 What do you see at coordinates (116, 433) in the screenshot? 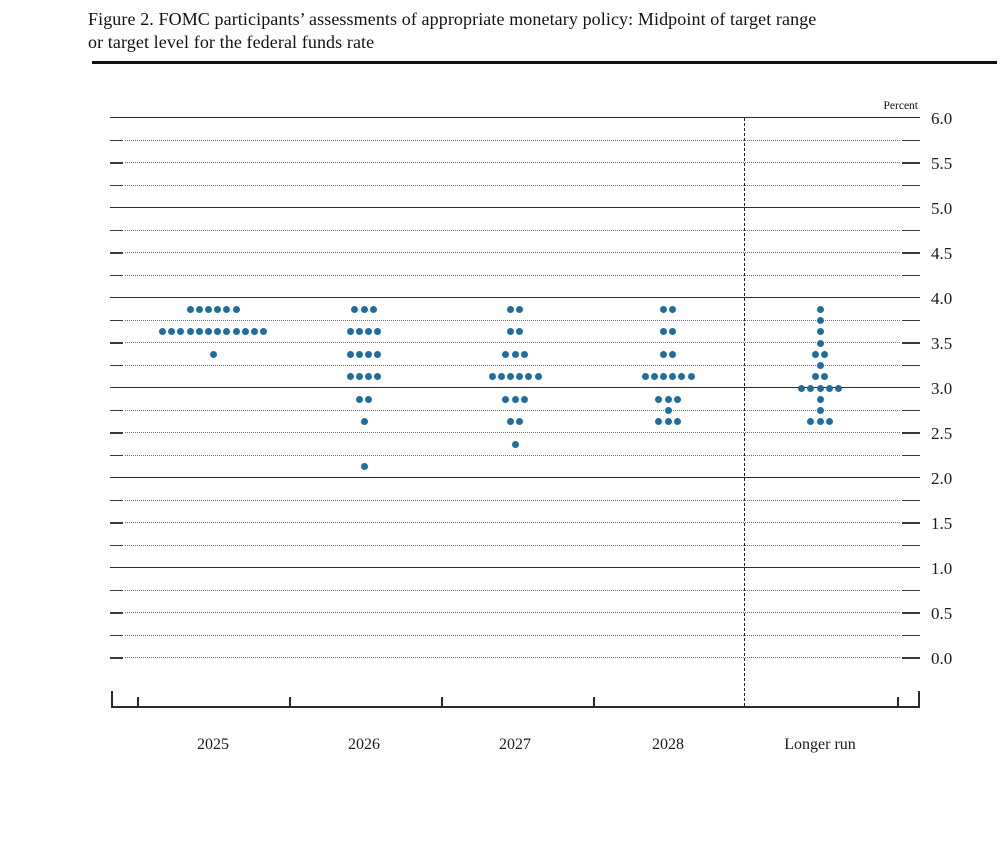
I see `gridline-left-dash-2.5` at bounding box center [116, 433].